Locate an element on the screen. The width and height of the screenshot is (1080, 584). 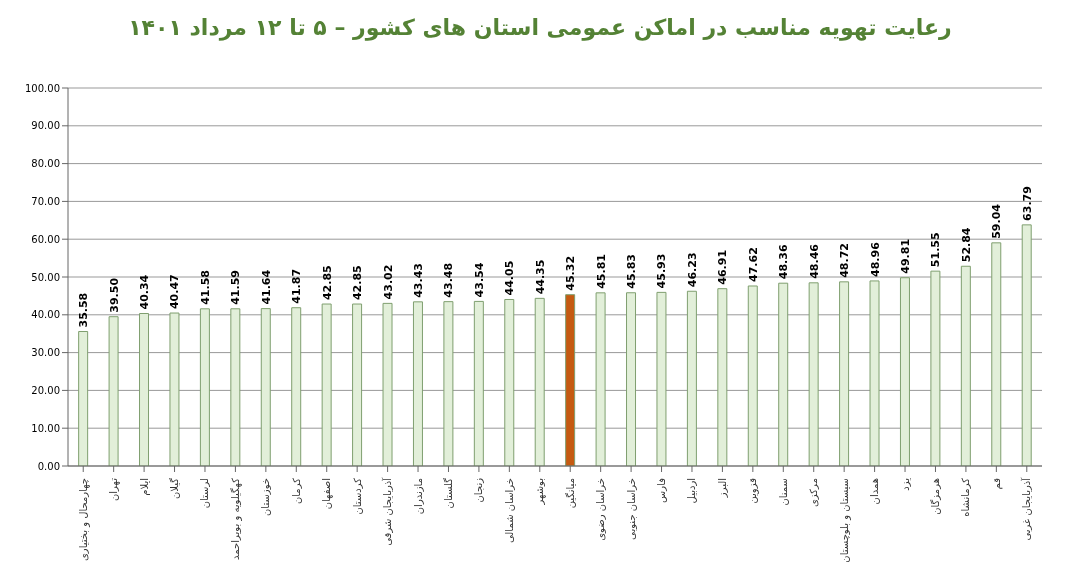
x-tick-label: کهگیلویه و بویراحمد is located at coordinates (235, 518).